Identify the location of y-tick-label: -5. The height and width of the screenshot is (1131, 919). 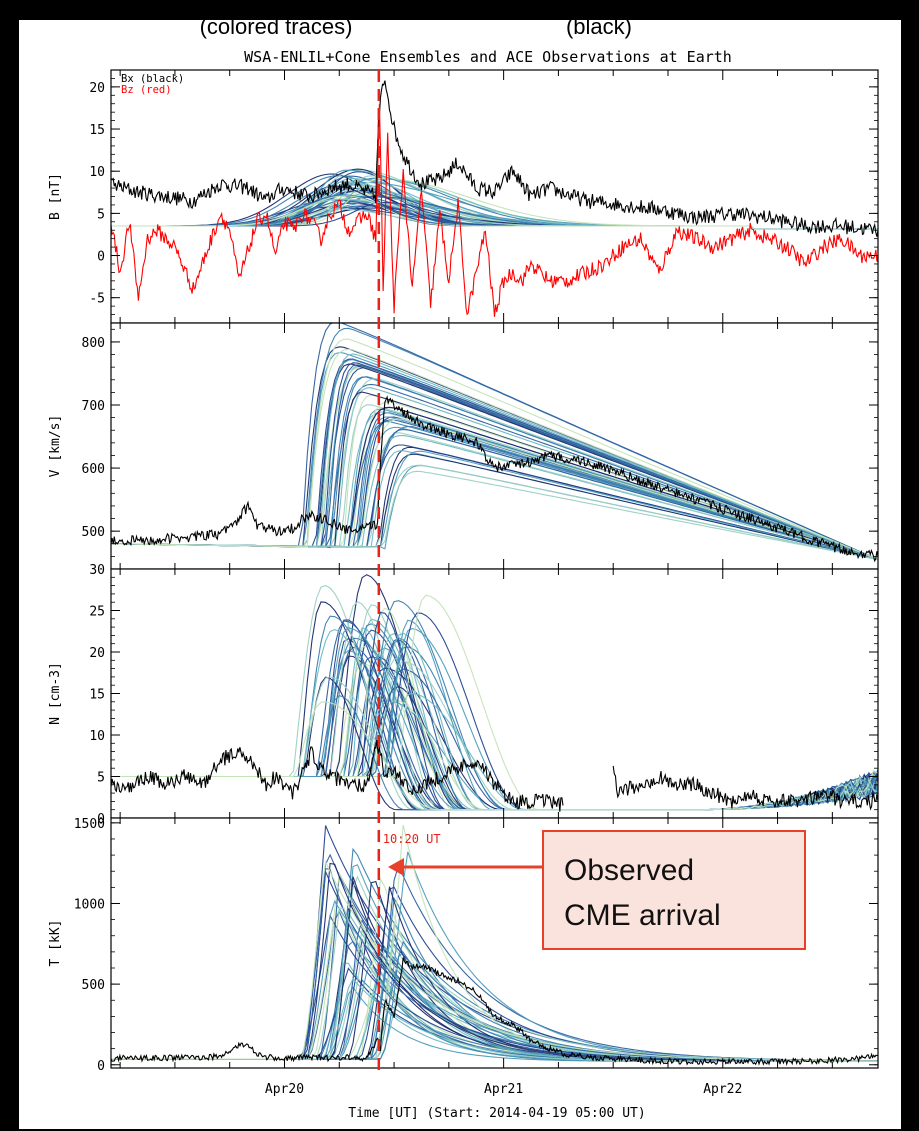
(97, 299).